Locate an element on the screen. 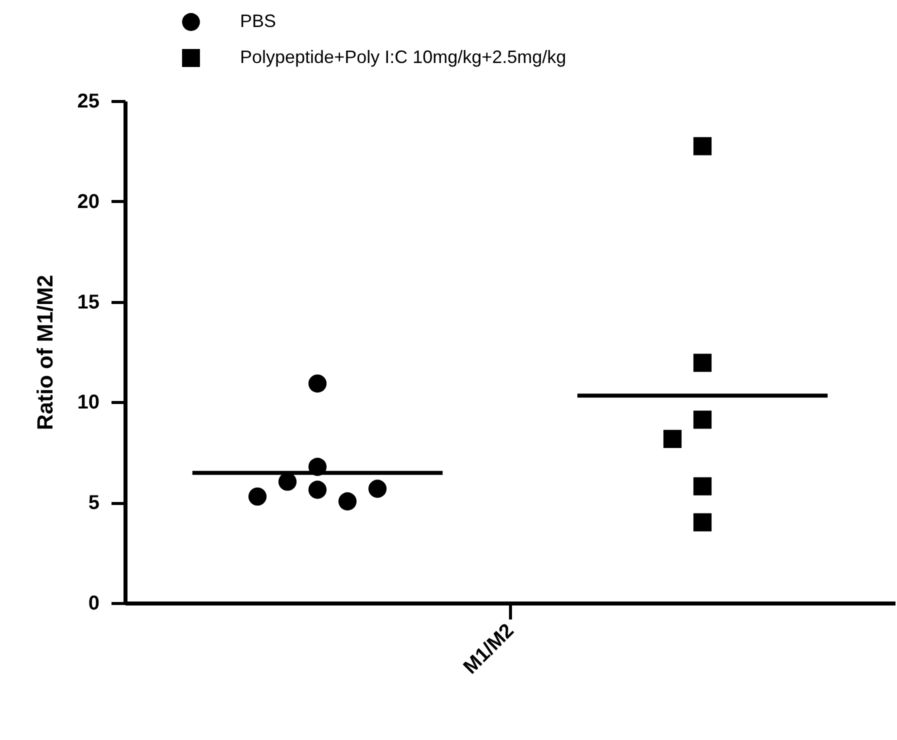 This screenshot has width=897, height=740. y-tick-label: 20 is located at coordinates (88, 201).